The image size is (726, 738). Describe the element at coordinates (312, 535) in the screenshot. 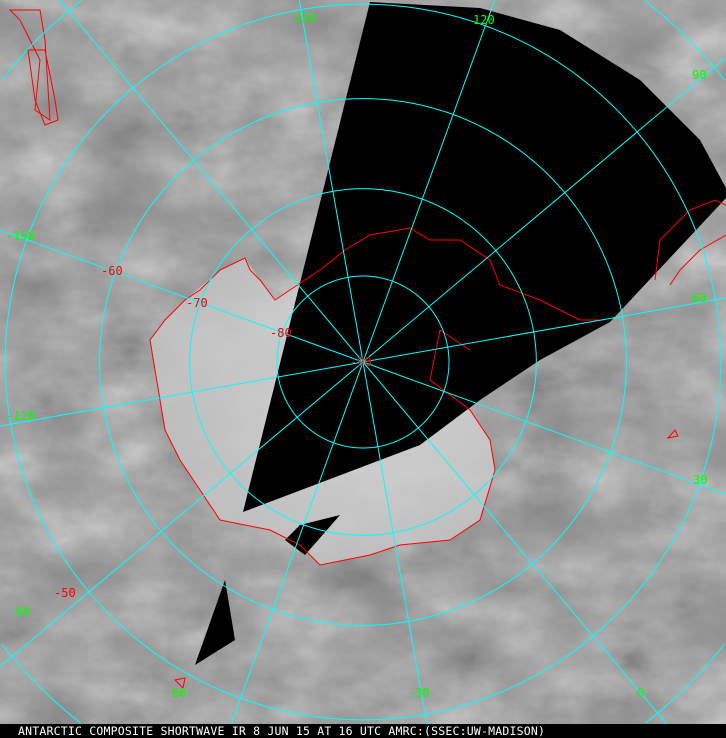

I see `no-data-patch` at that location.